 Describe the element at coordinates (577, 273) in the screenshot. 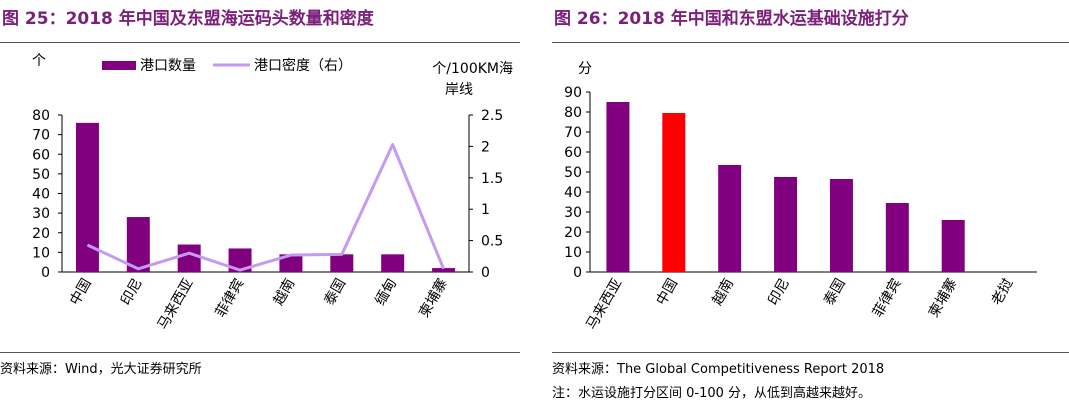

I see `y-tick-label: 0` at that location.